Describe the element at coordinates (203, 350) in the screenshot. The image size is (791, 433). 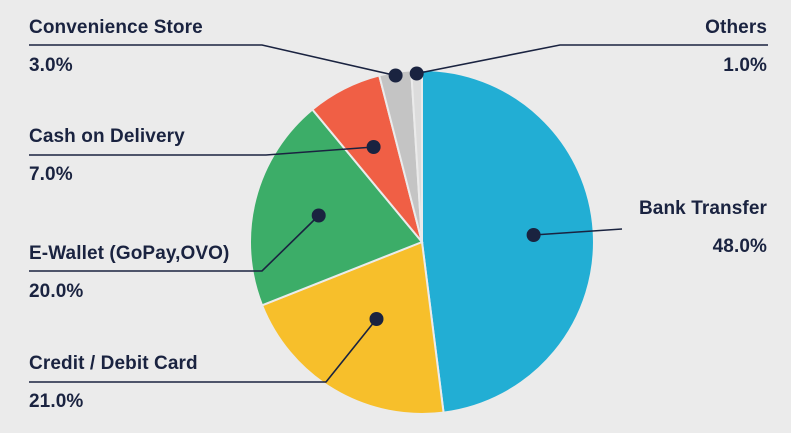
I see `leader-line-credit-debit-card` at that location.